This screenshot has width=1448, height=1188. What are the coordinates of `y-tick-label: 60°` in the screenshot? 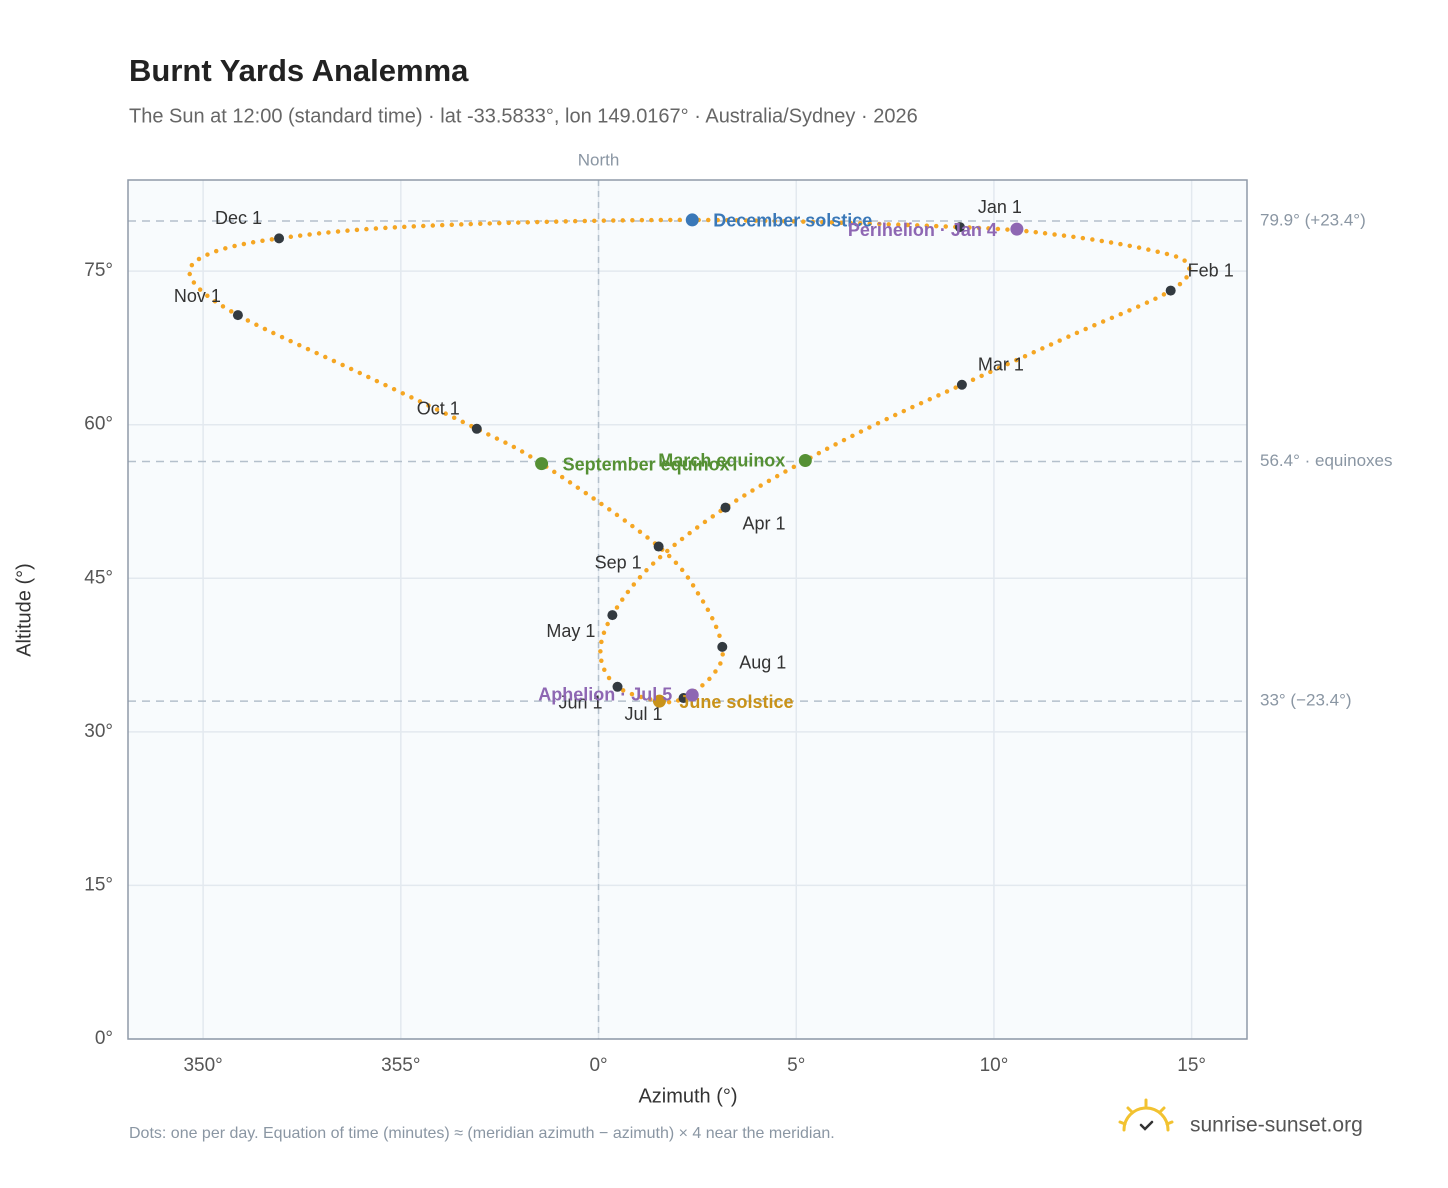 It's located at (98, 424).